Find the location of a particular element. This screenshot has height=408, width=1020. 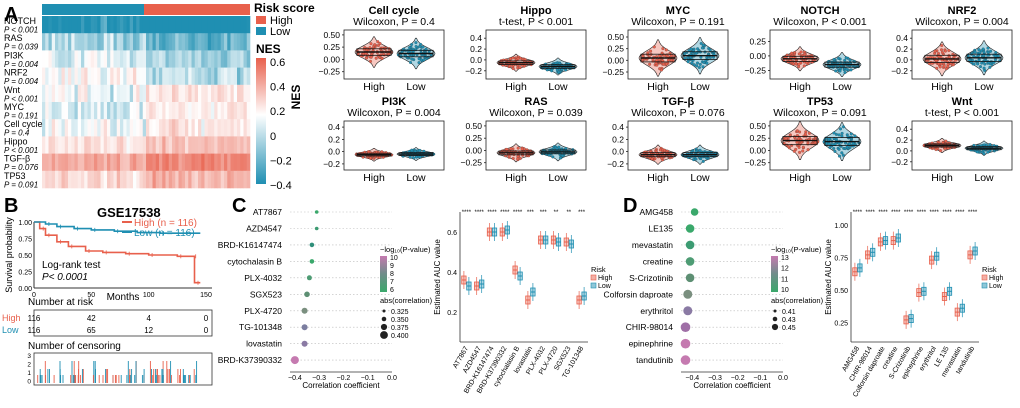

violin-tick-label: 0.50 is located at coordinates (473, 126).